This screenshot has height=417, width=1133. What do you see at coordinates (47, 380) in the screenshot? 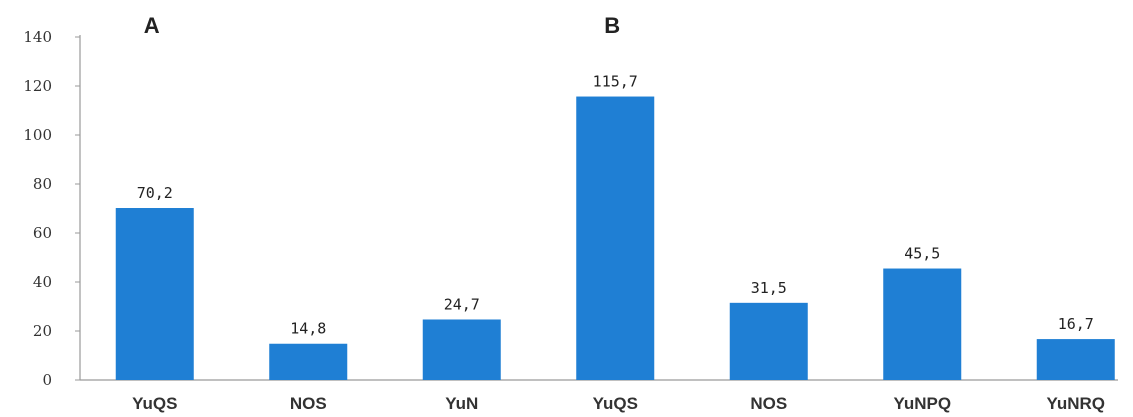
I see `y-tick-label: 0` at bounding box center [47, 380].